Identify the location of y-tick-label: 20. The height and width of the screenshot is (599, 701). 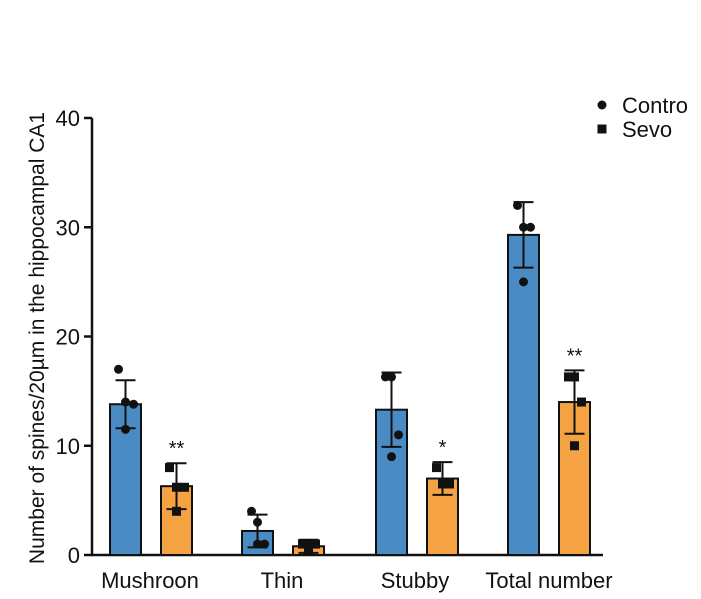
(68, 337).